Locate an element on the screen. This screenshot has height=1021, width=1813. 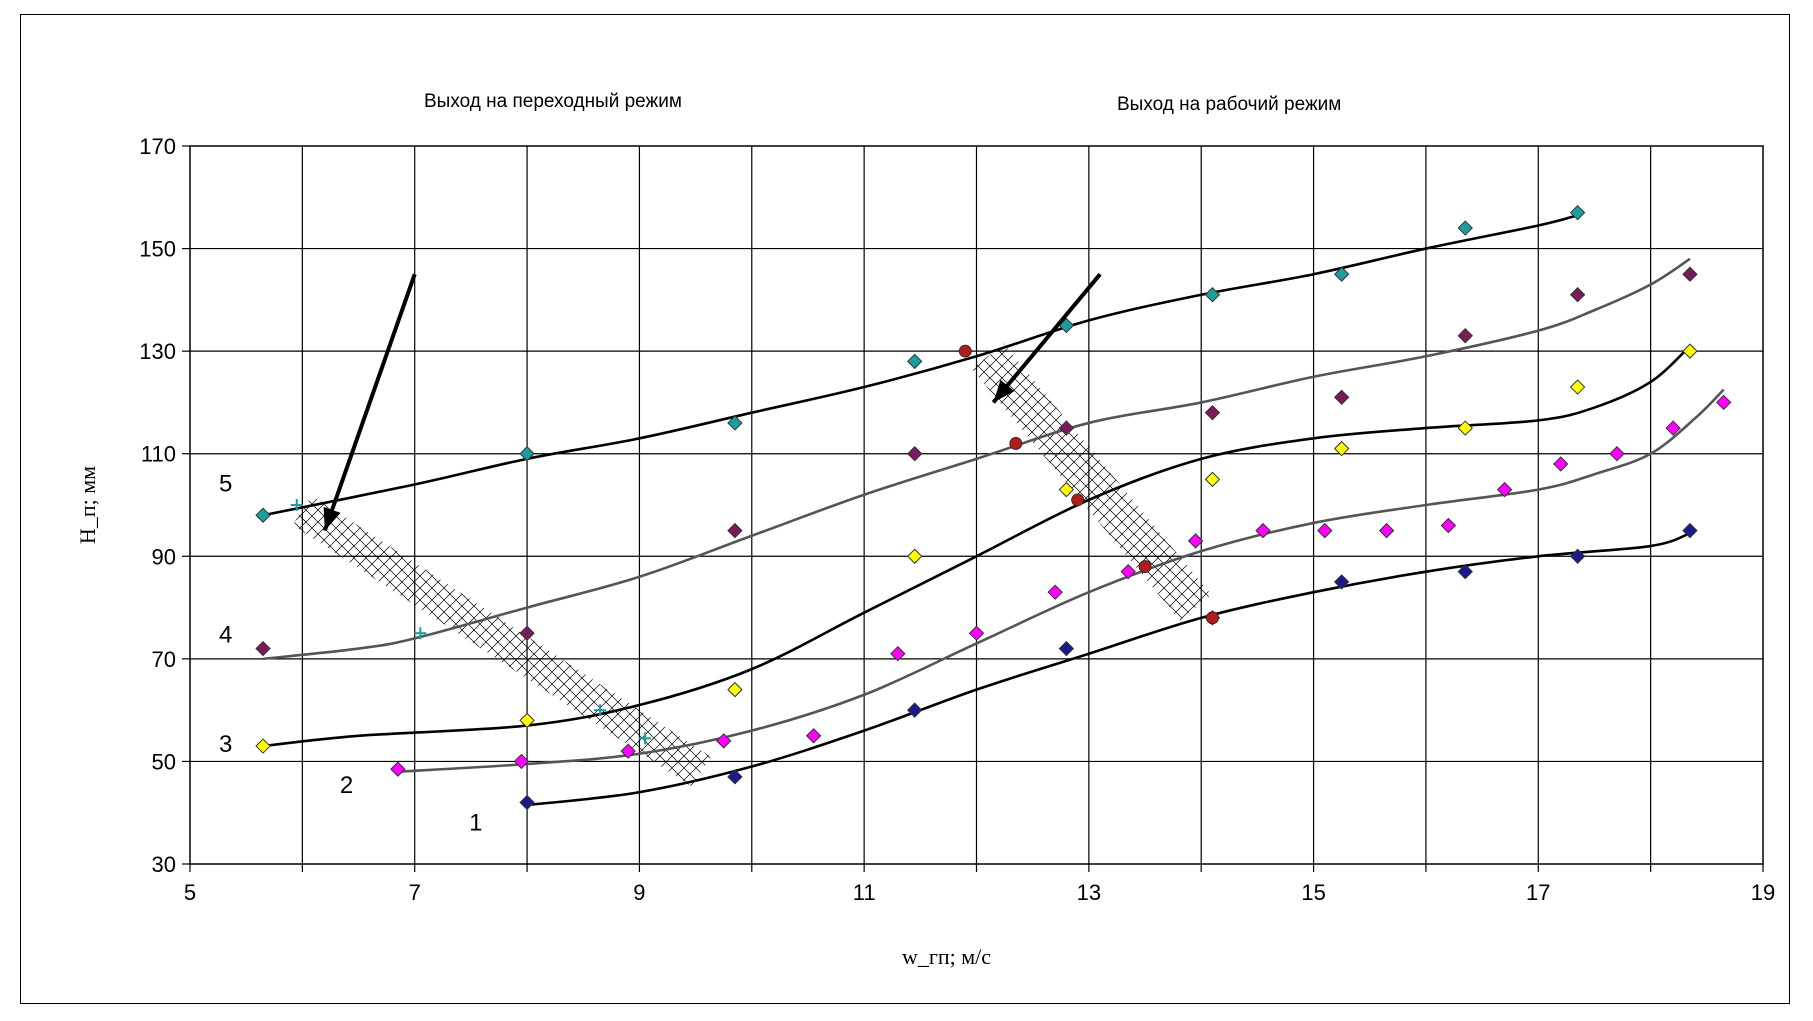
y-tick-label: 110 is located at coordinates (158, 454).